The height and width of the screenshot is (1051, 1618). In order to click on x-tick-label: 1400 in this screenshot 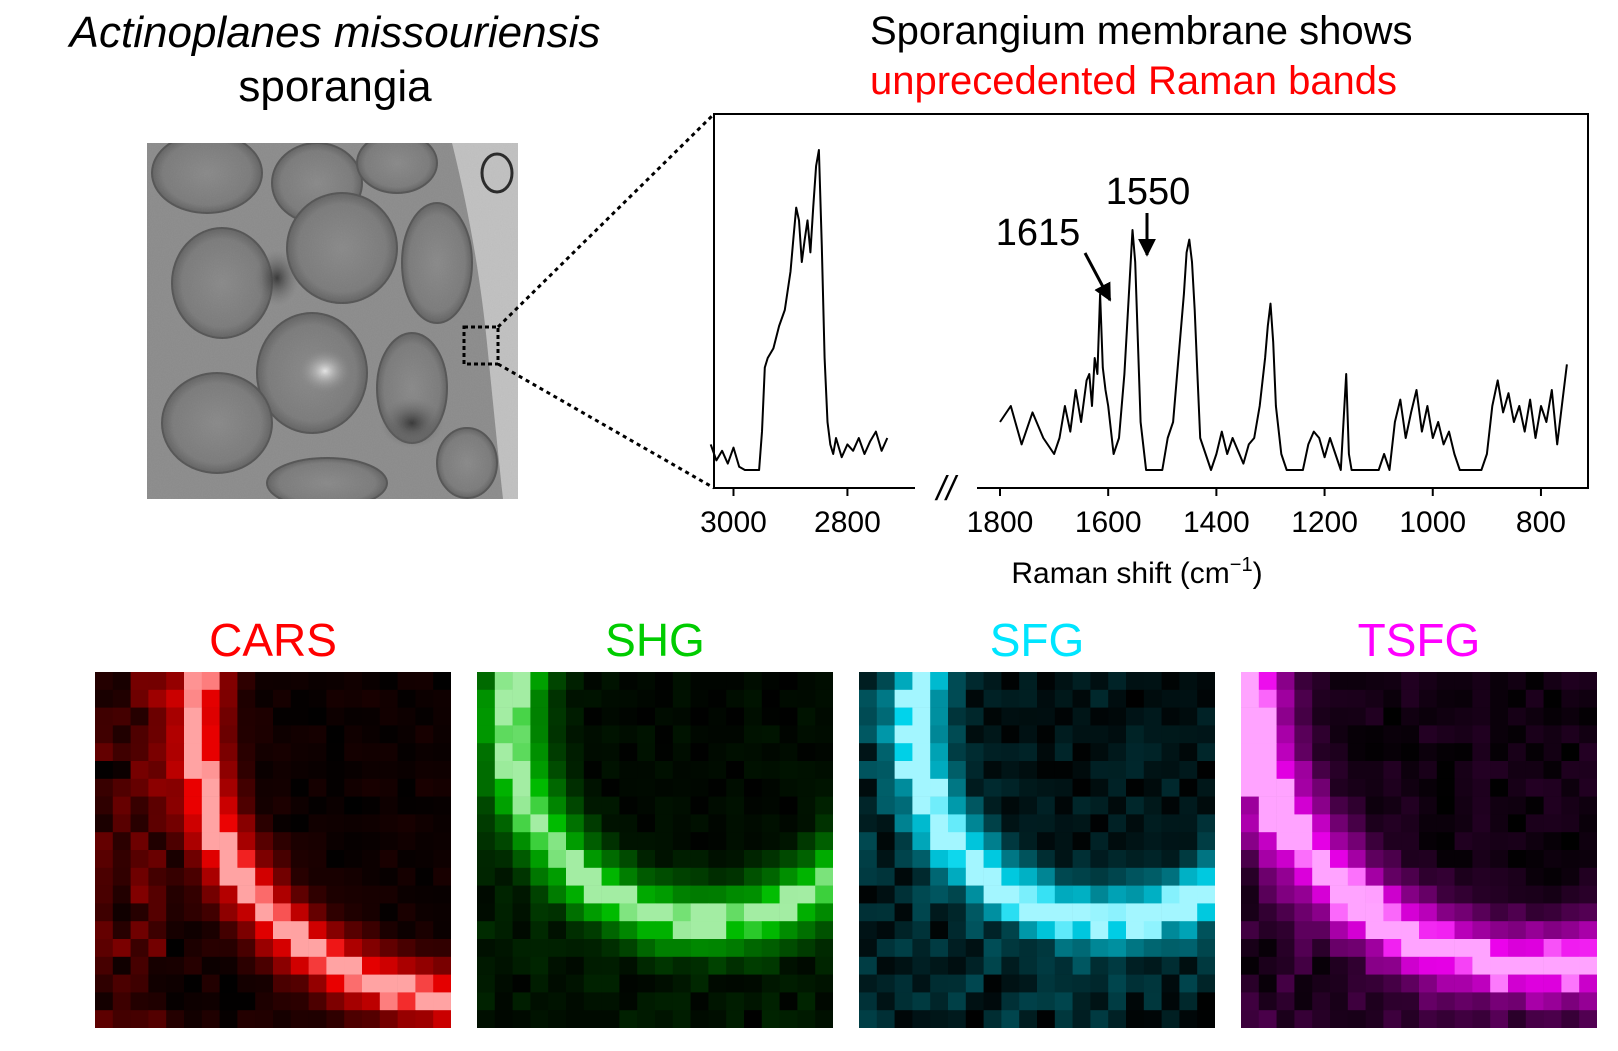, I will do `click(1216, 522)`.